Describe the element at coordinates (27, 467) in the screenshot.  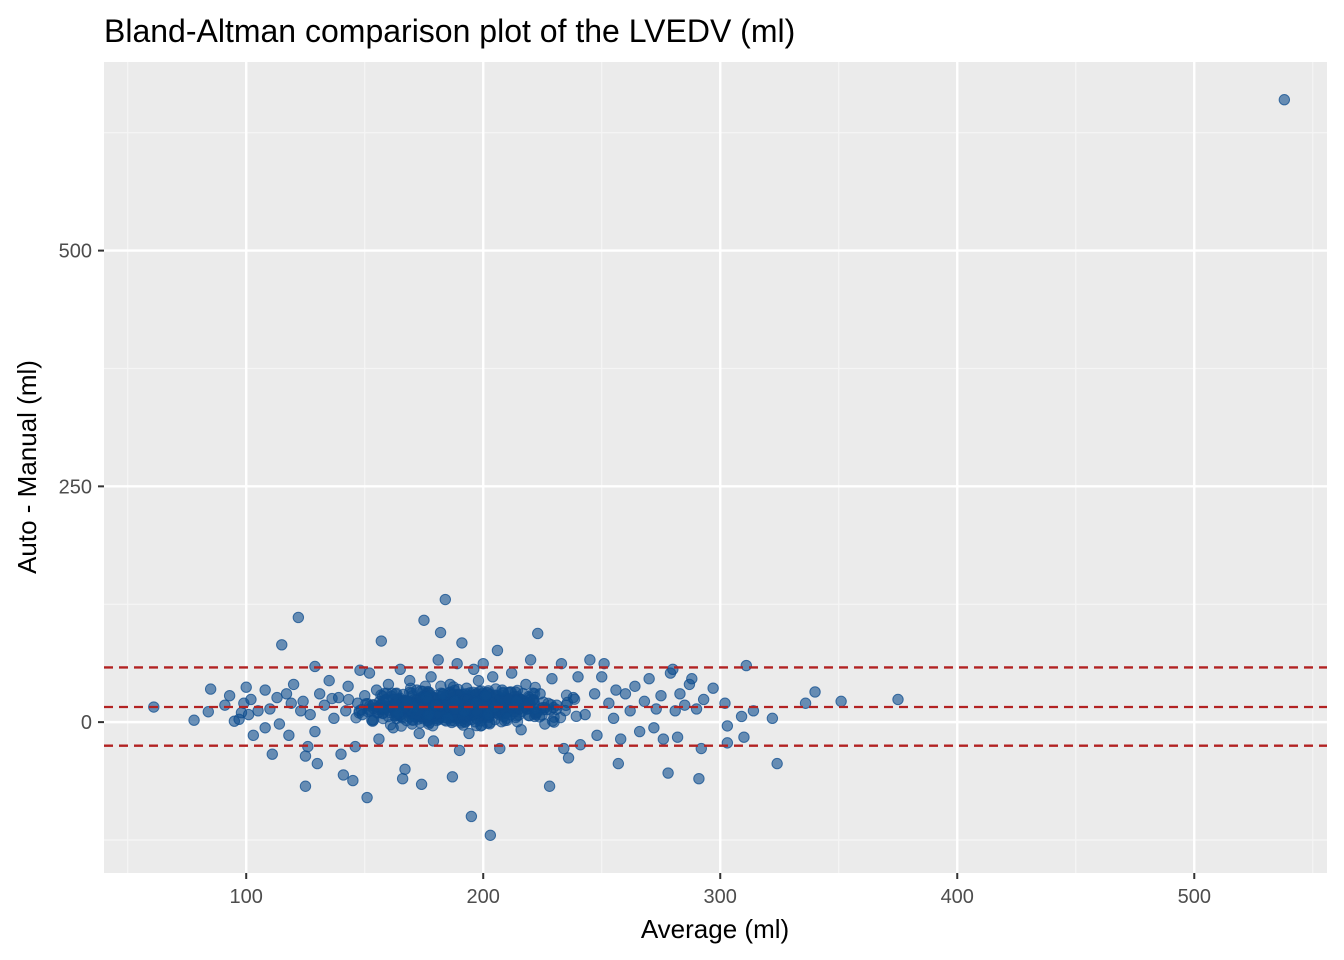
I see `y-axis-title: Auto - Manual (ml)` at that location.